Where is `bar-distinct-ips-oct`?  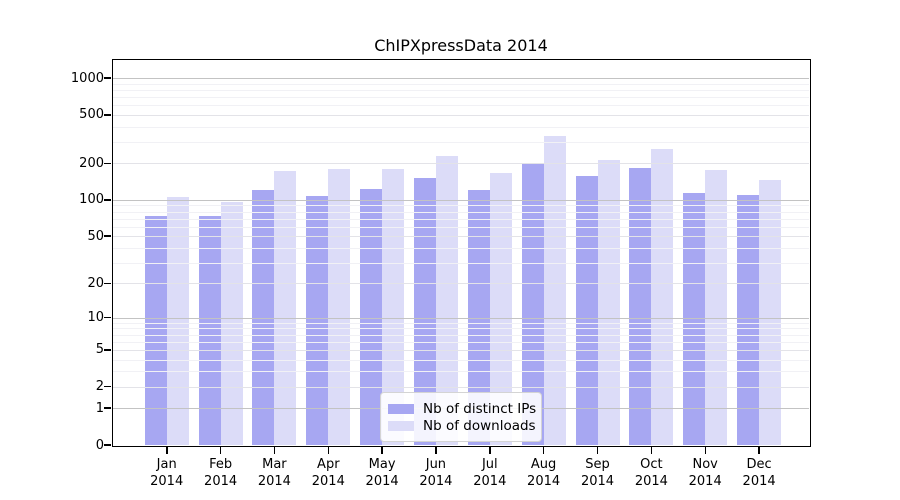 bar-distinct-ips-oct is located at coordinates (640, 306).